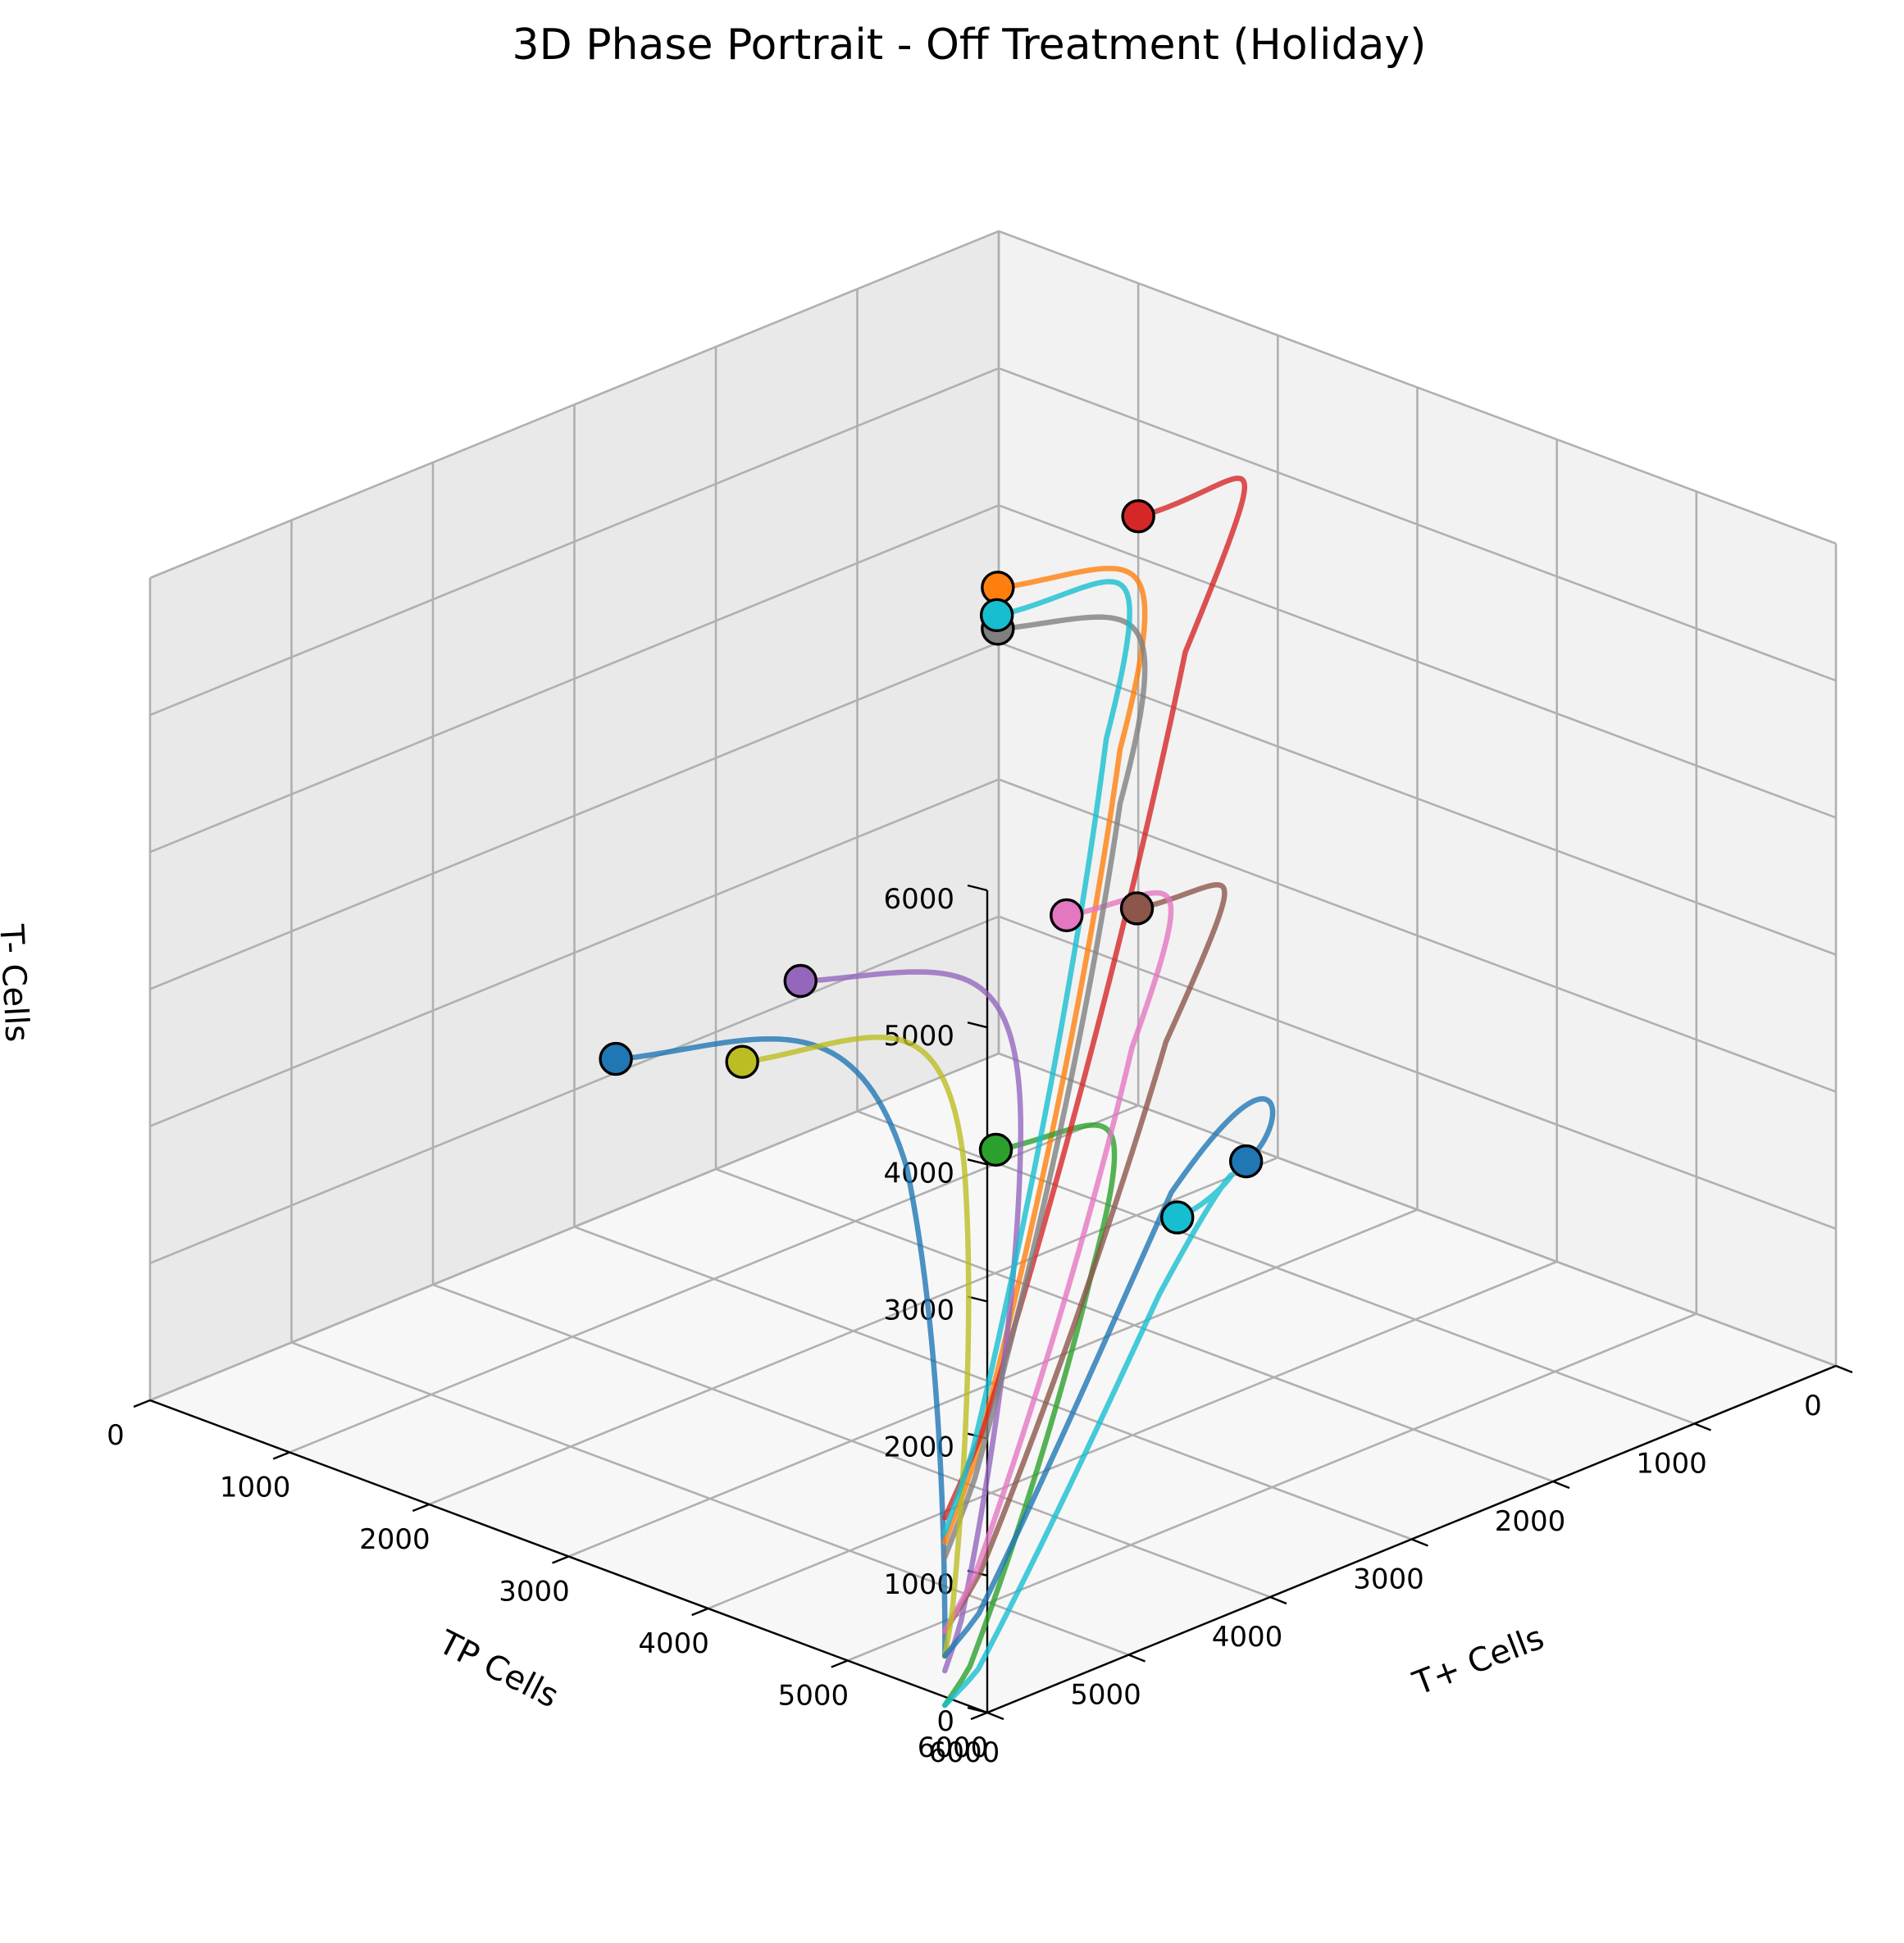 The image size is (1904, 1943). I want to click on z-tick-label: 2000, so click(919, 1447).